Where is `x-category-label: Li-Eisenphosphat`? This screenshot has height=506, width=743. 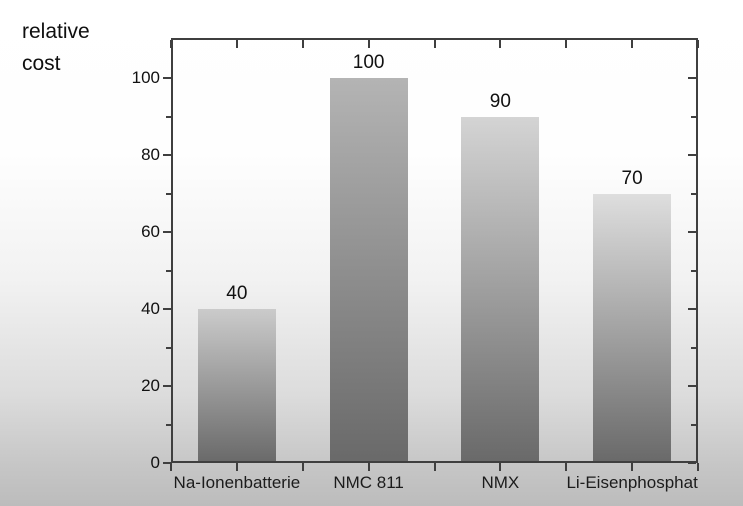
x-category-label: Li-Eisenphosphat is located at coordinates (632, 482).